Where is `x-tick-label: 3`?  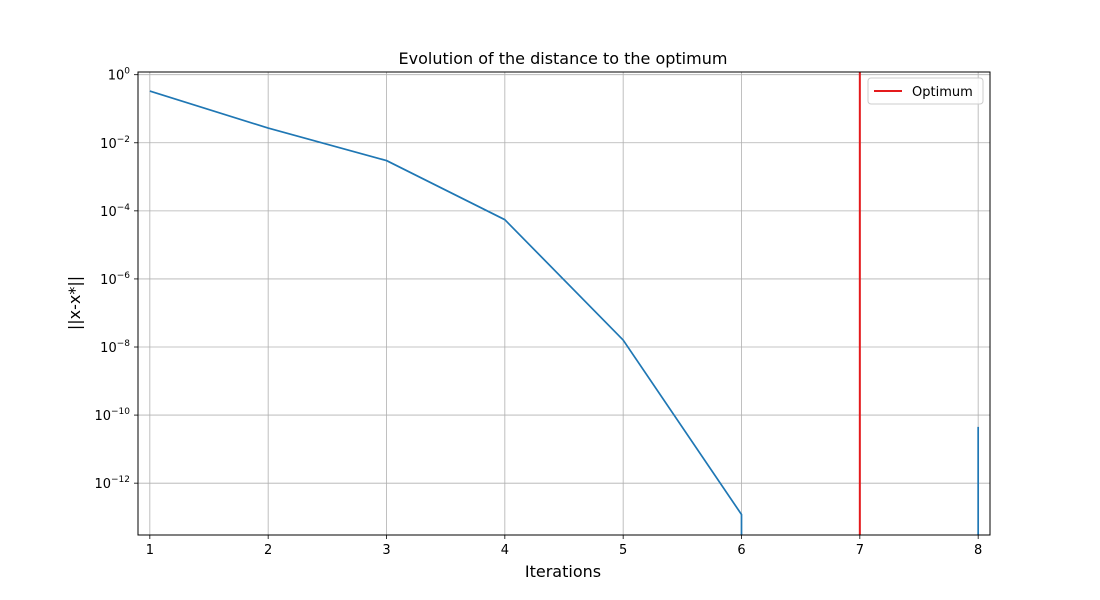 x-tick-label: 3 is located at coordinates (386, 550).